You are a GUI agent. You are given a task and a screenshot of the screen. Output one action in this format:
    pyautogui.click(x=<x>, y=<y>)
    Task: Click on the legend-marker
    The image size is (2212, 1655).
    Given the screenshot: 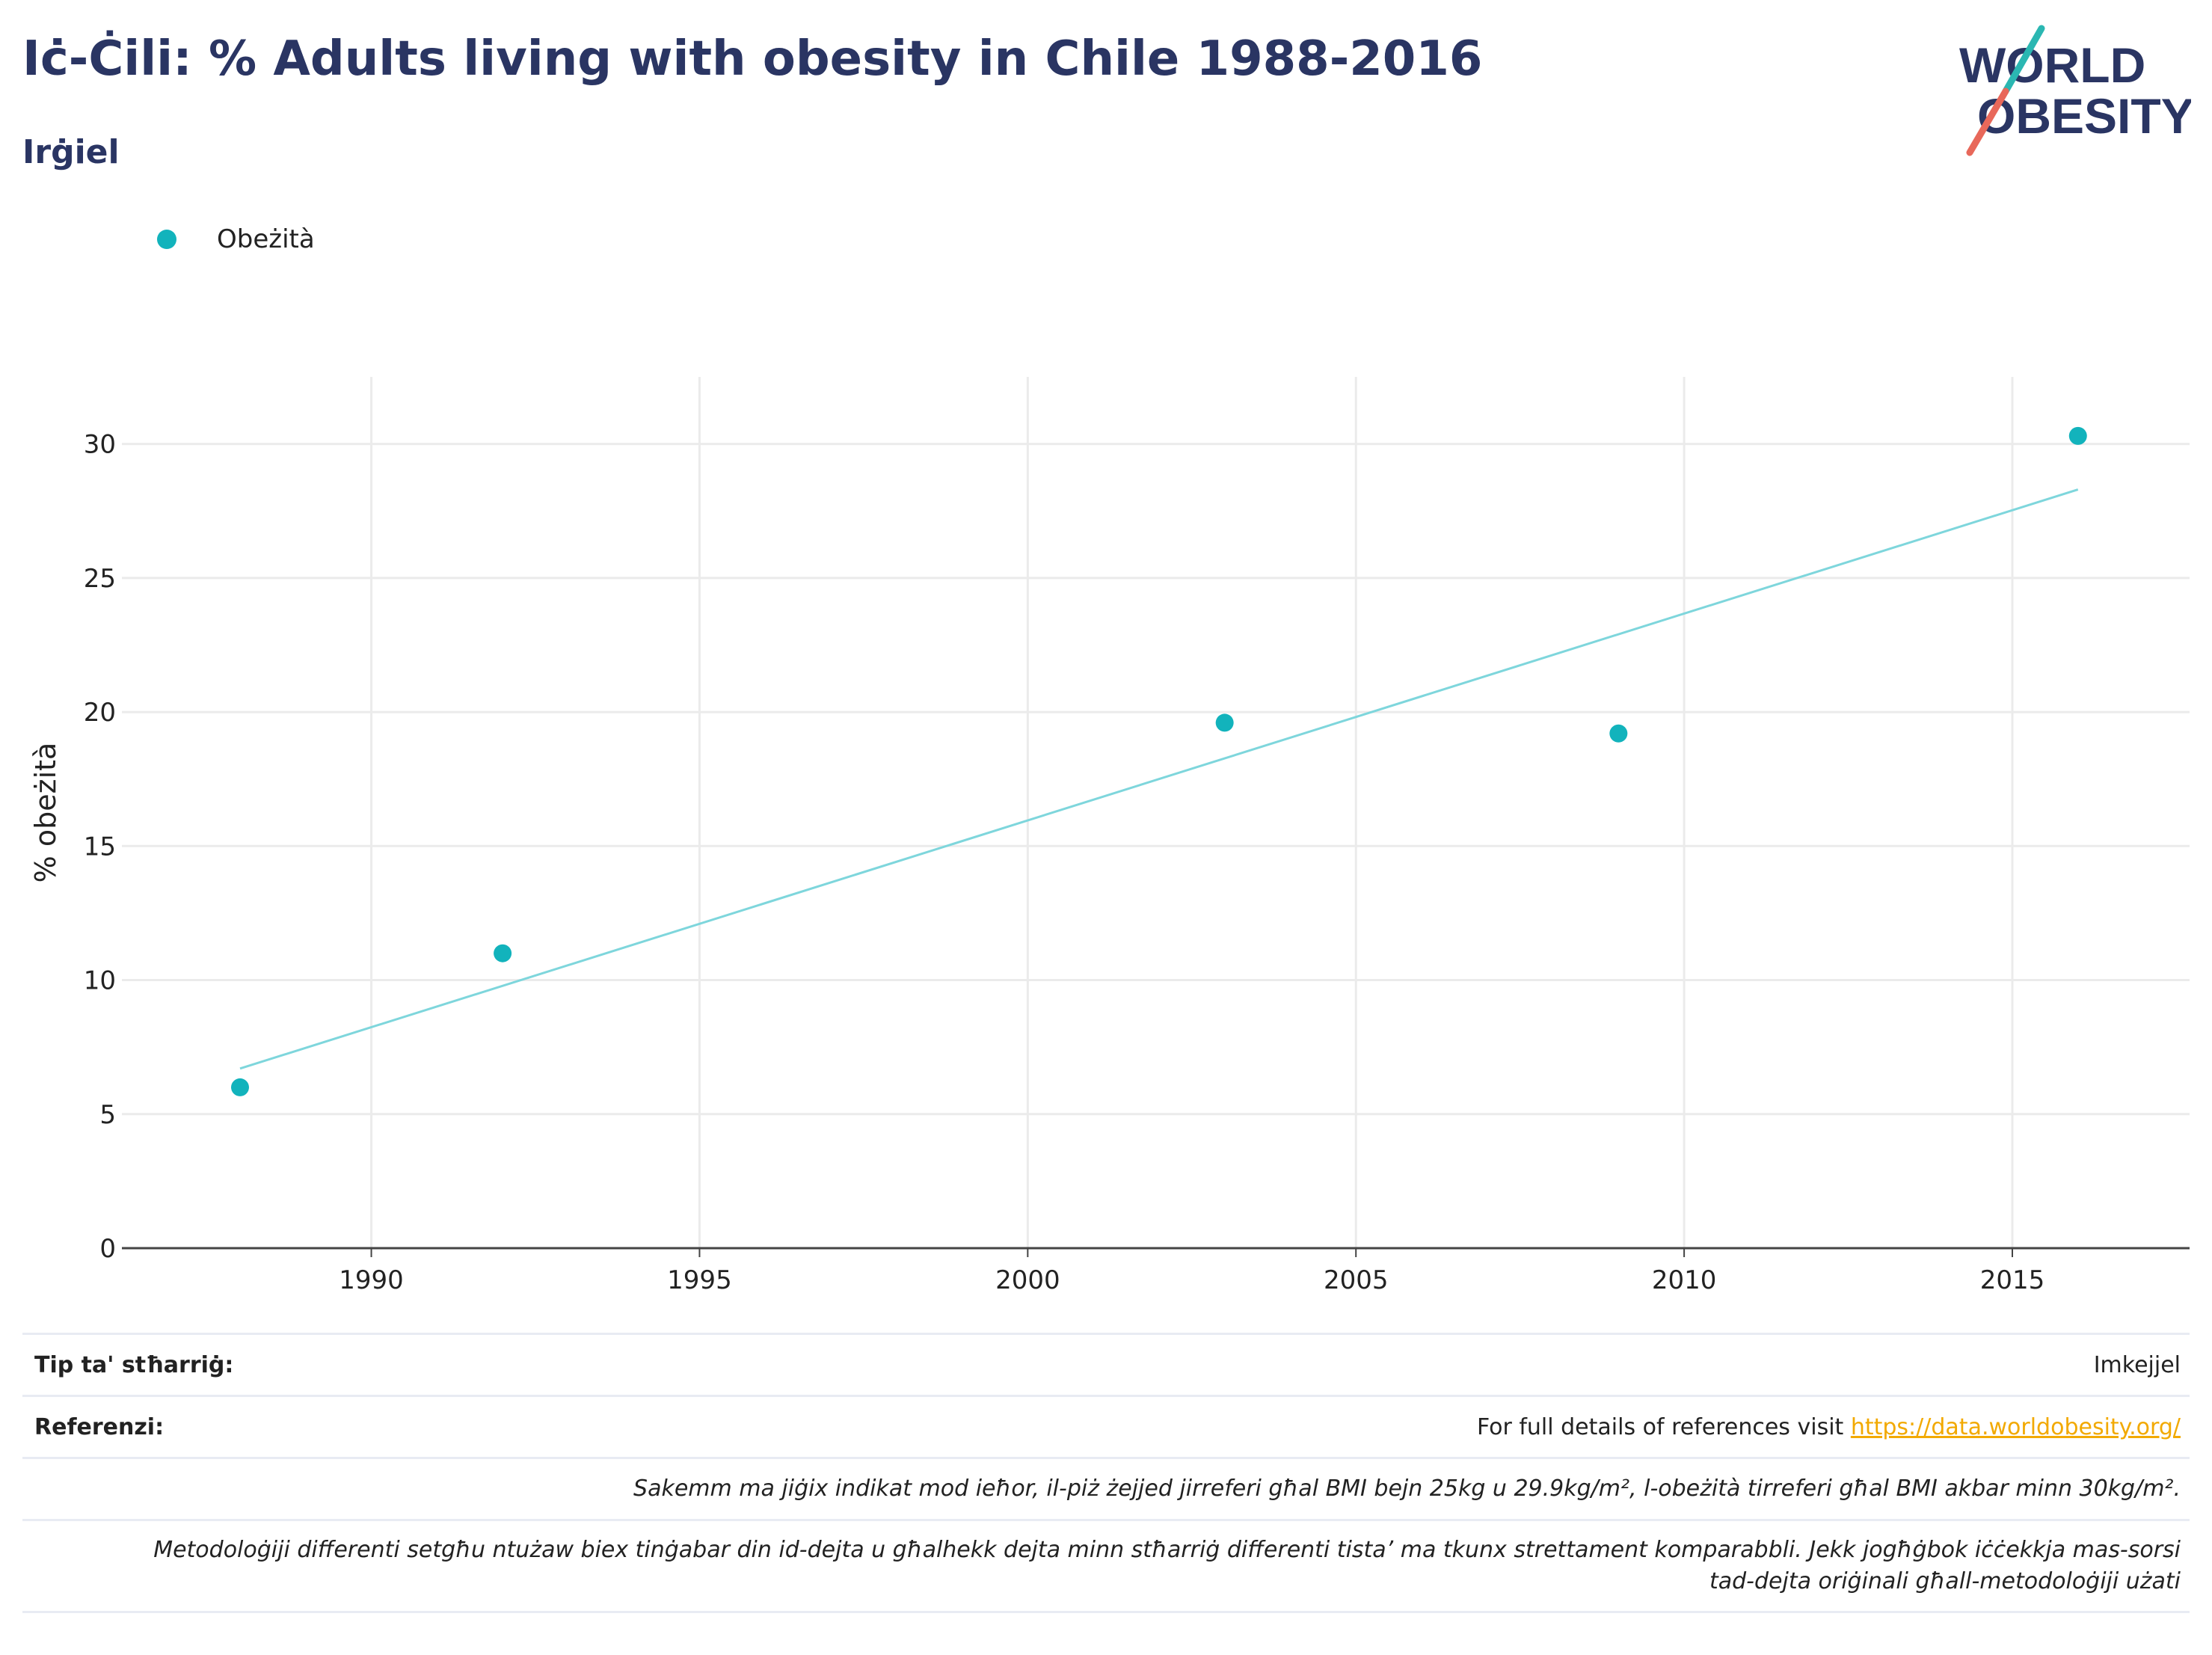 What is the action you would take?
    pyautogui.click(x=166, y=239)
    